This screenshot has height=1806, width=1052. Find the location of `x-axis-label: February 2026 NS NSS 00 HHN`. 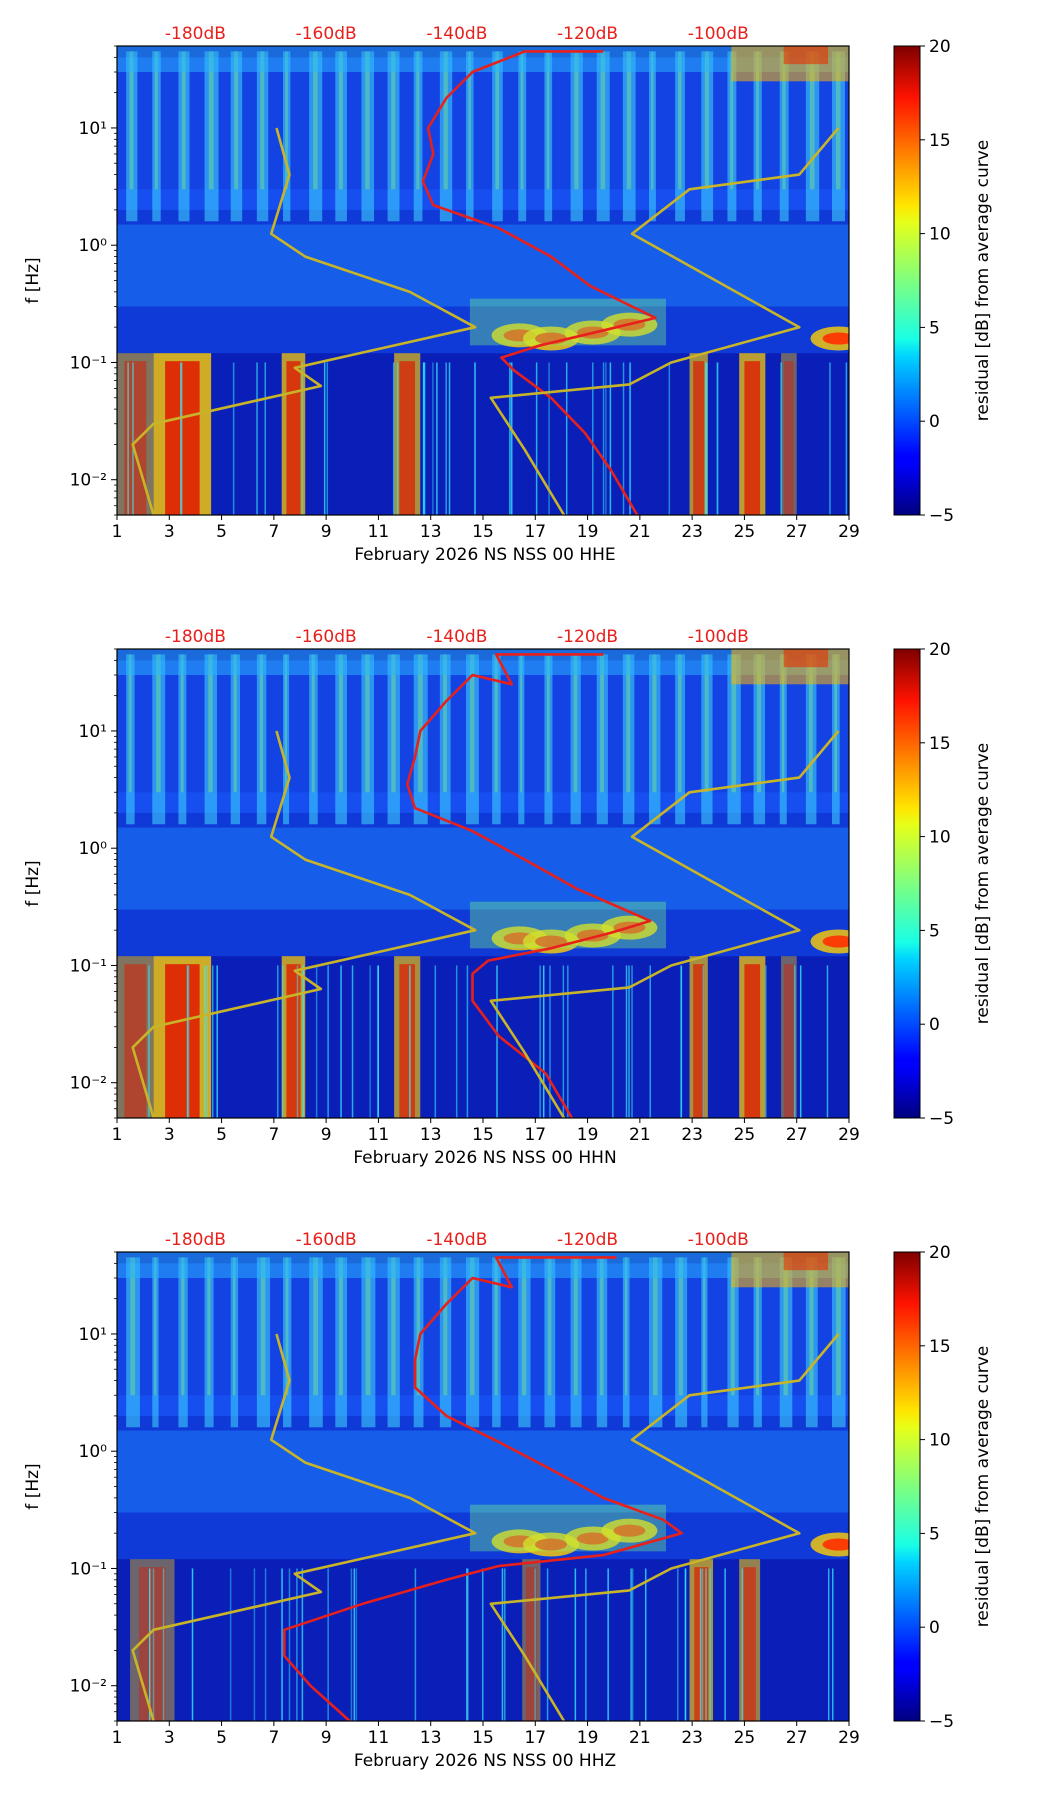

x-axis-label: February 2026 NS NSS 00 HHN is located at coordinates (484, 1158).